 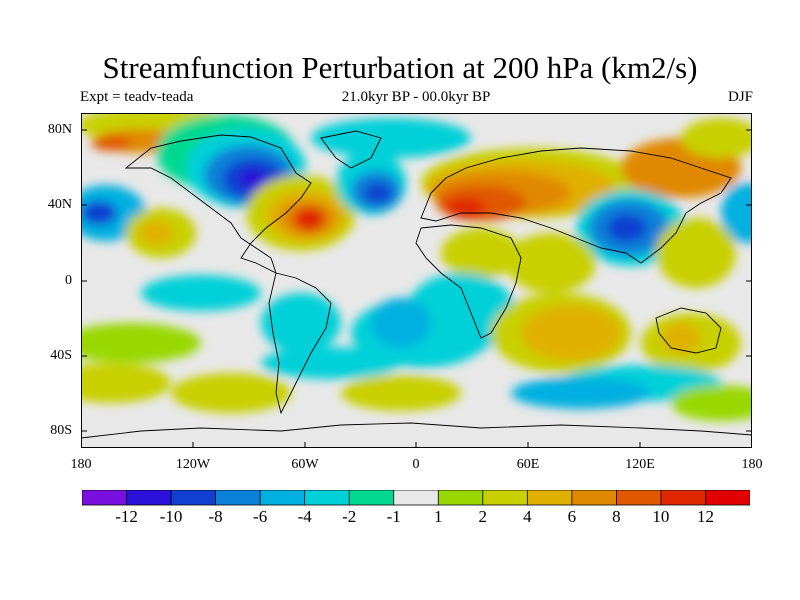 I want to click on y-tick-label-80s: 80S, so click(x=61, y=430).